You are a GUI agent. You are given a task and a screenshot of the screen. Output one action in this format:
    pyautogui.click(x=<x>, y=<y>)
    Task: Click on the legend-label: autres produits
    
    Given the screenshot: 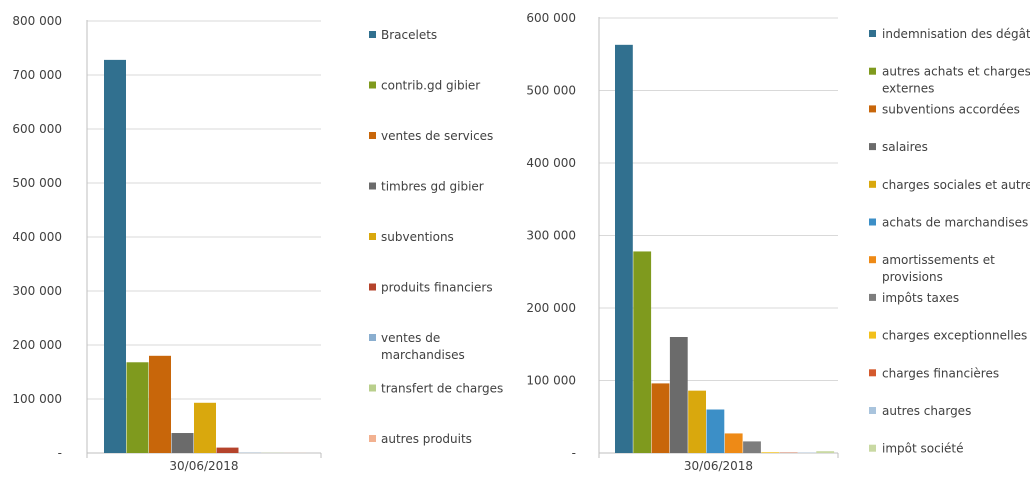 What is the action you would take?
    pyautogui.click(x=426, y=439)
    